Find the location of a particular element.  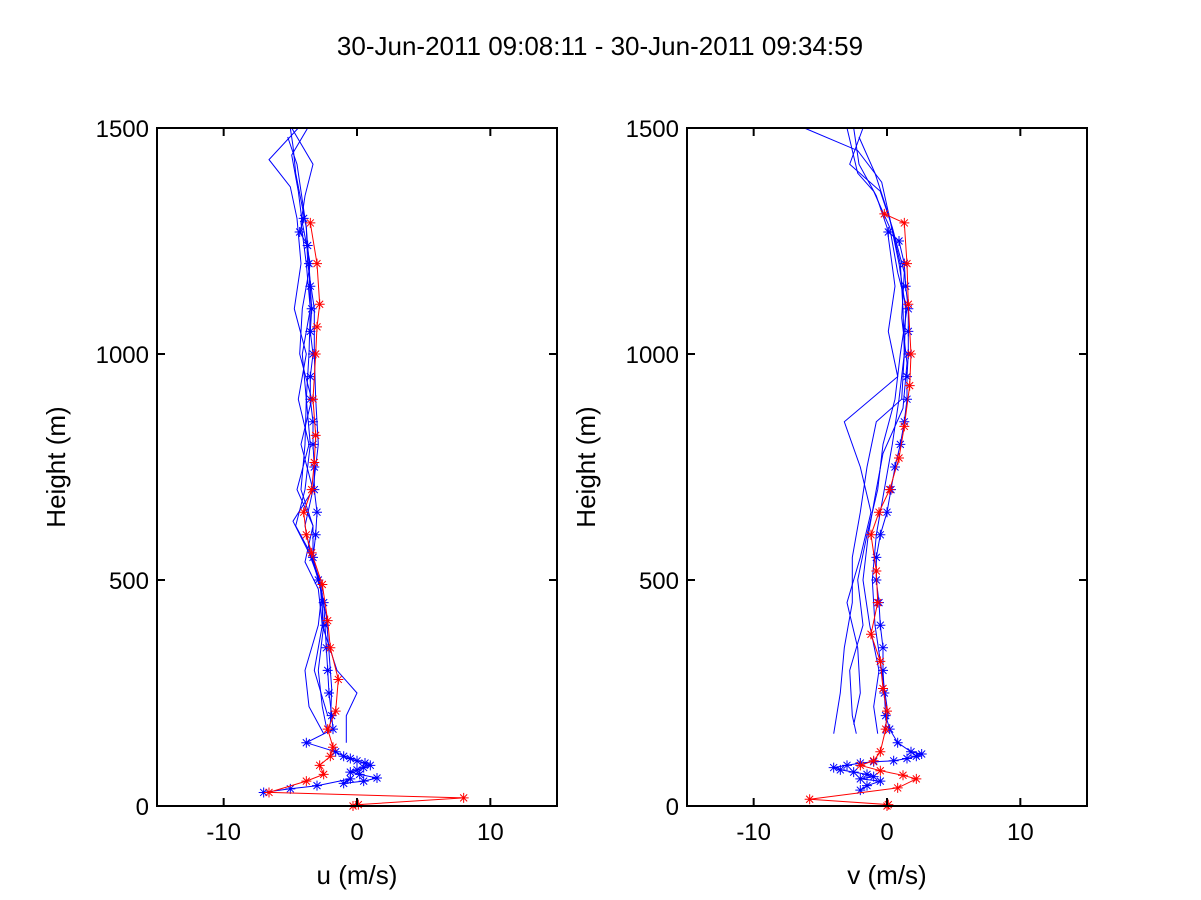

x-axis-label: u (m/s) is located at coordinates (357, 875).